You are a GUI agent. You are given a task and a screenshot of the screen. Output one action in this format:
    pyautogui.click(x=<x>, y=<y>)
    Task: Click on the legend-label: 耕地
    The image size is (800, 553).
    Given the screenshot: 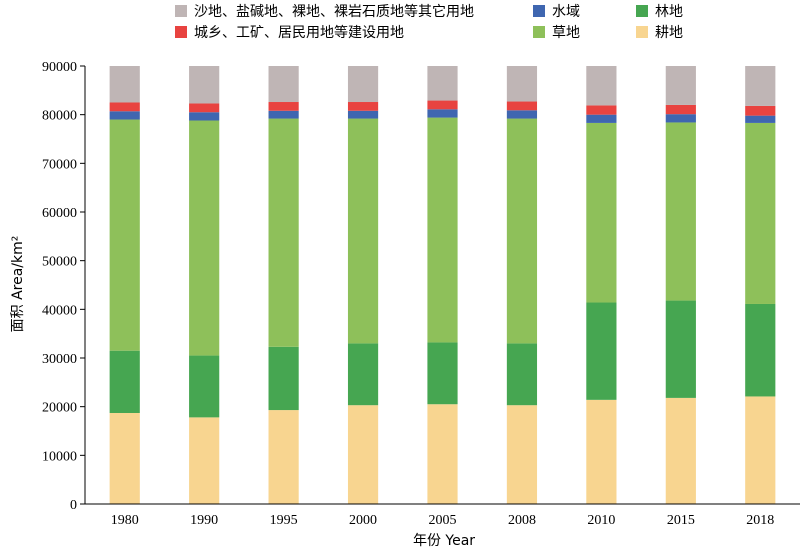 What is the action you would take?
    pyautogui.click(x=669, y=32)
    